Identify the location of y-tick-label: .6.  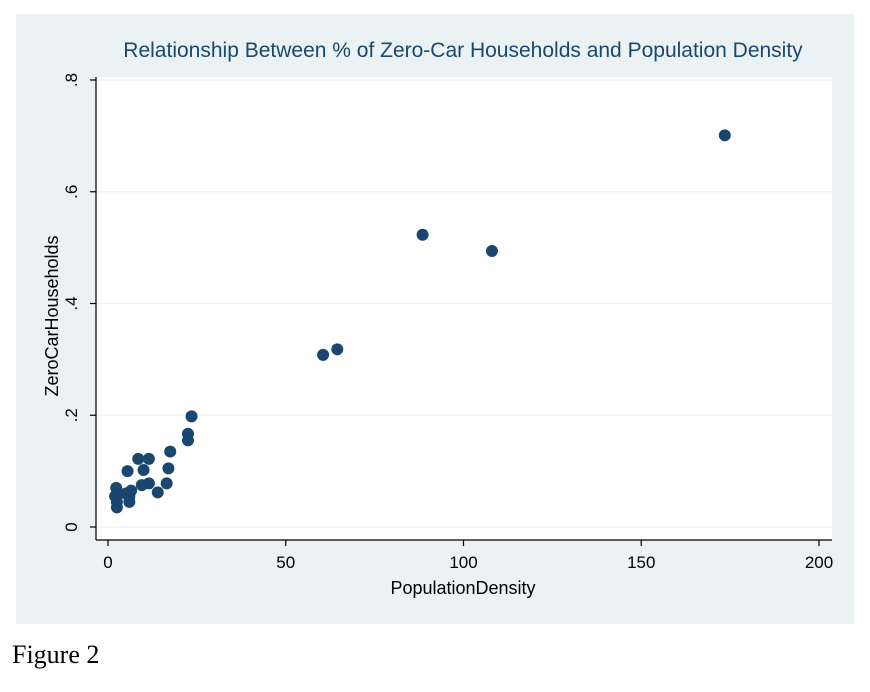
(71, 192).